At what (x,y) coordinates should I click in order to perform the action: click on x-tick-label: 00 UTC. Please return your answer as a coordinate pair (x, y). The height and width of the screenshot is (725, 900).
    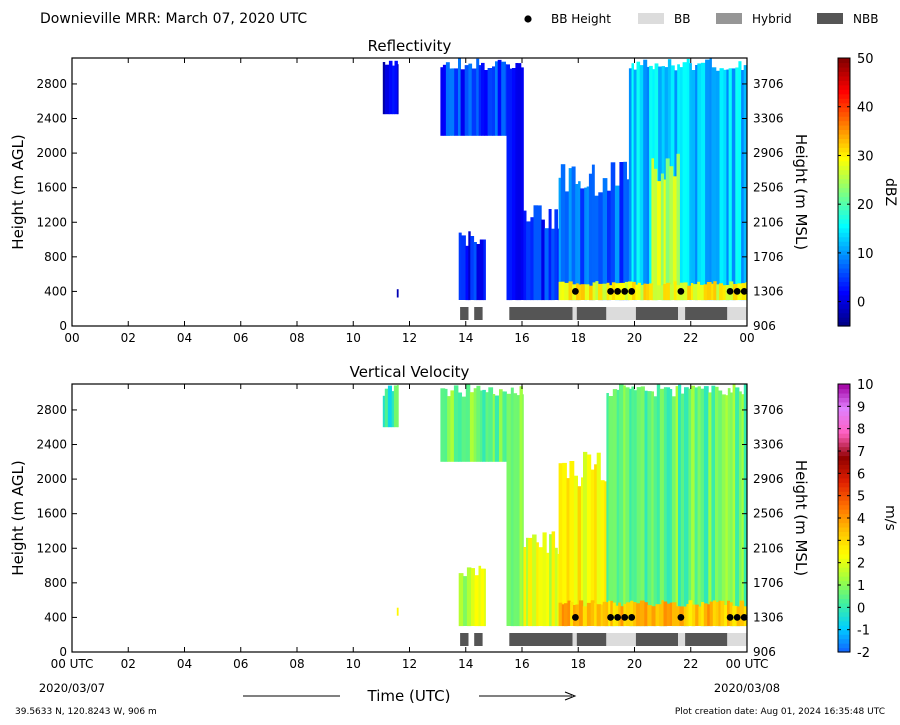
    Looking at the image, I should click on (72, 664).